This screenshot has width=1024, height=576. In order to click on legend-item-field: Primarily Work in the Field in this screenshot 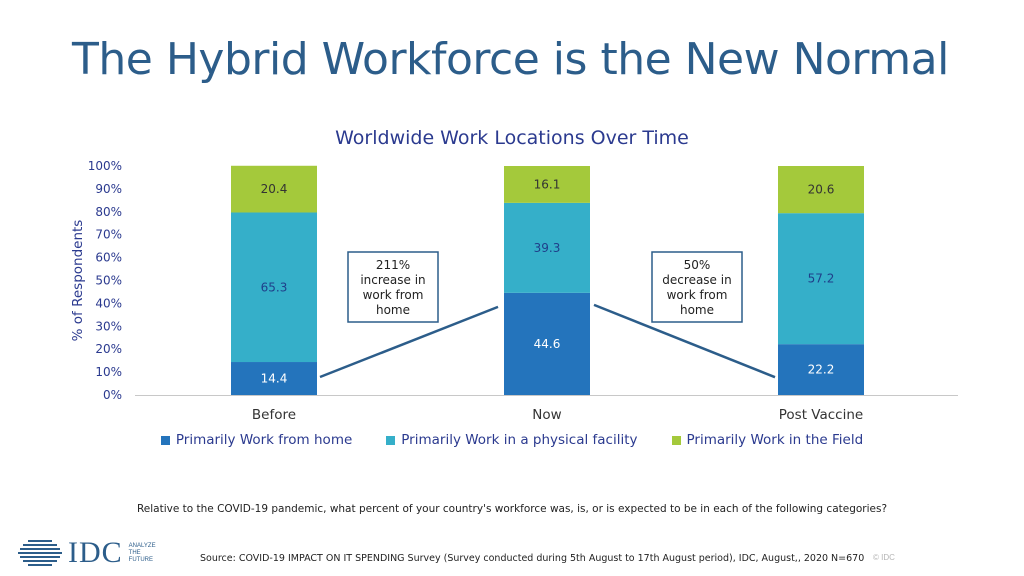, I will do `click(767, 440)`.